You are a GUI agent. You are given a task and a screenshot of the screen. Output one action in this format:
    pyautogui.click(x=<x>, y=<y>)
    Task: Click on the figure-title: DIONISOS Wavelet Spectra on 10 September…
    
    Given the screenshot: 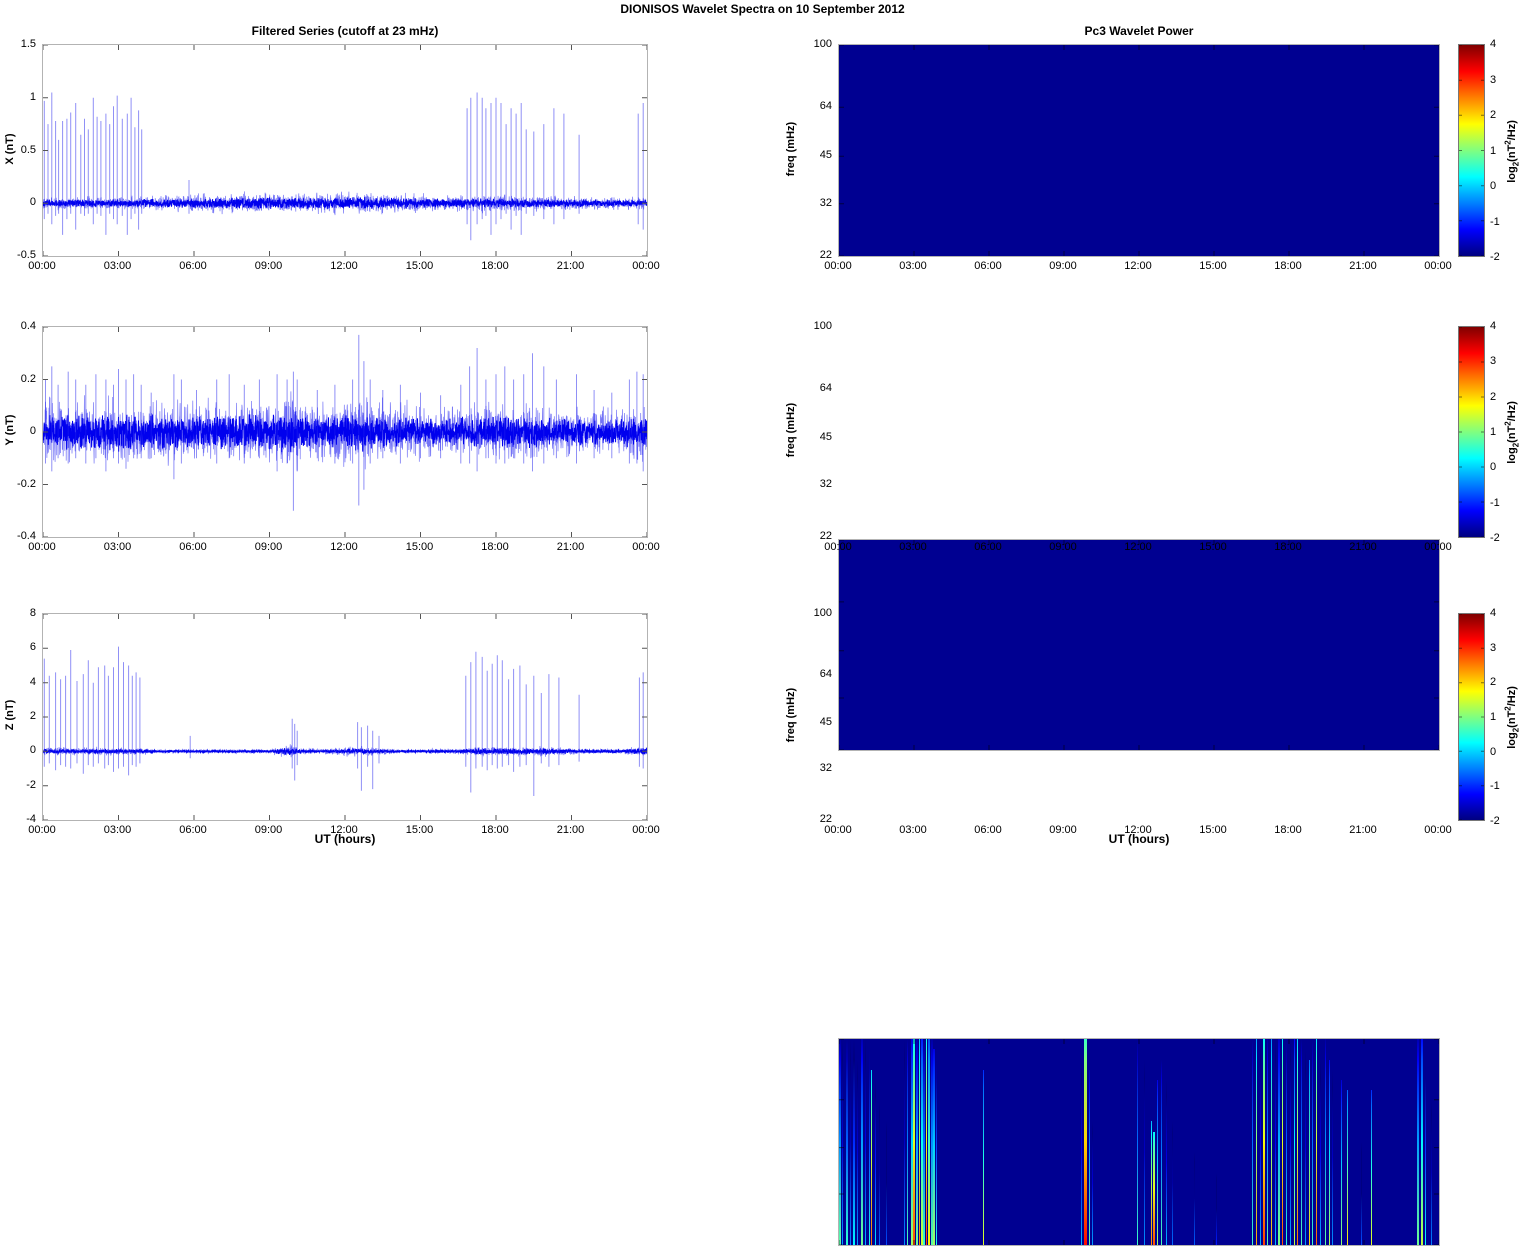 What is the action you would take?
    pyautogui.click(x=762, y=9)
    